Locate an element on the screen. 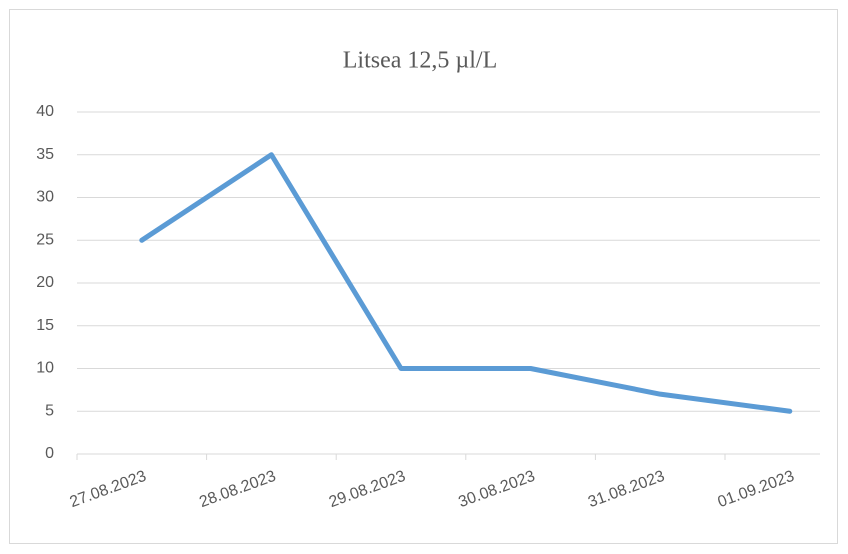 This screenshot has width=848, height=554. y-tick-label: 25 is located at coordinates (45, 239).